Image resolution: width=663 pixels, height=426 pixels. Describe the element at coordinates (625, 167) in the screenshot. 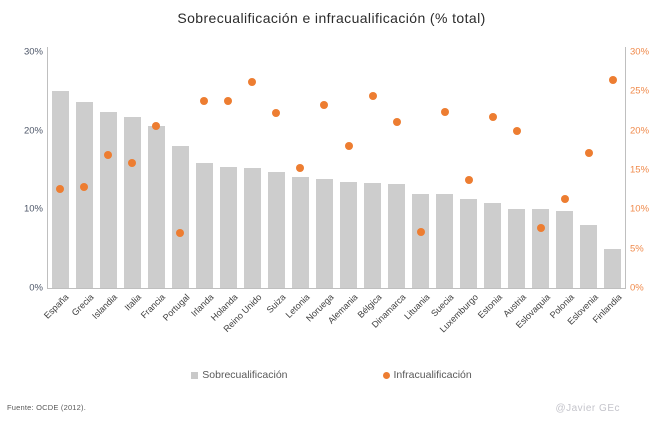

I see `y-axis-right-line` at that location.